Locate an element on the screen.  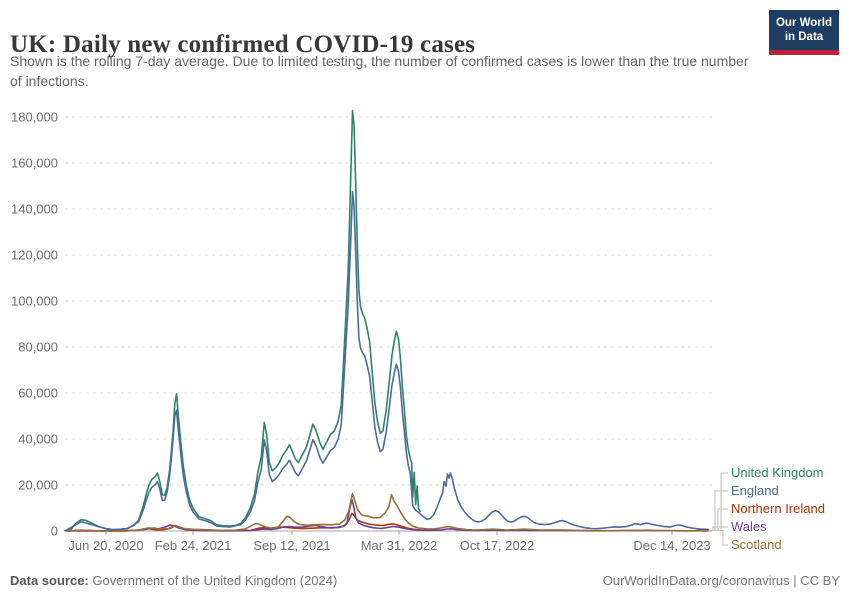
y-axis-tick-label: 160,000 is located at coordinates (34, 163).